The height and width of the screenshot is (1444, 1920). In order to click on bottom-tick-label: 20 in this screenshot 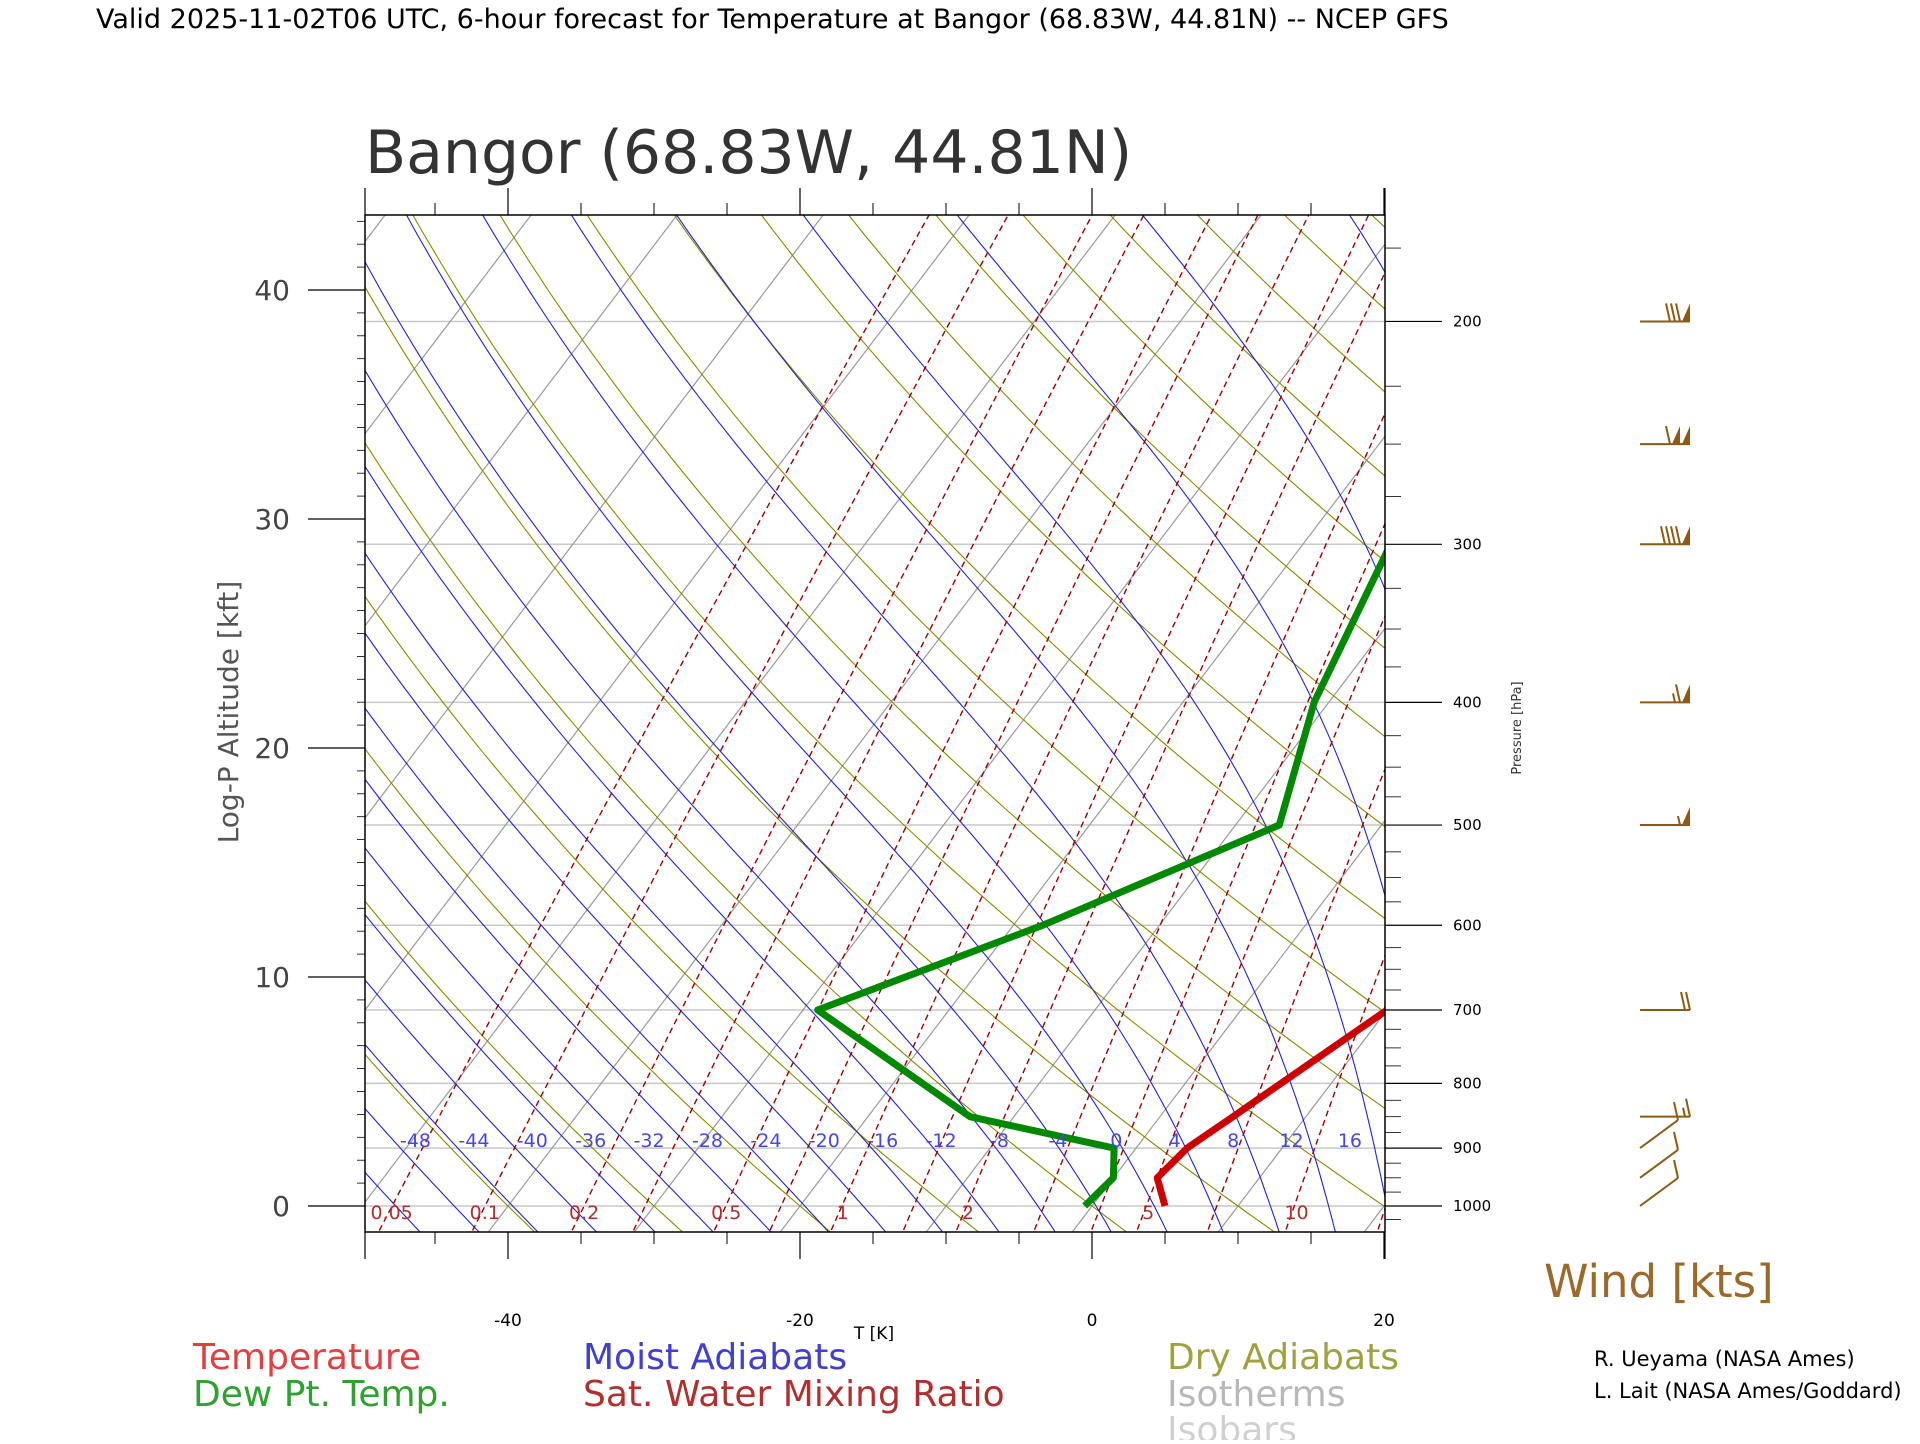, I will do `click(1384, 1321)`.